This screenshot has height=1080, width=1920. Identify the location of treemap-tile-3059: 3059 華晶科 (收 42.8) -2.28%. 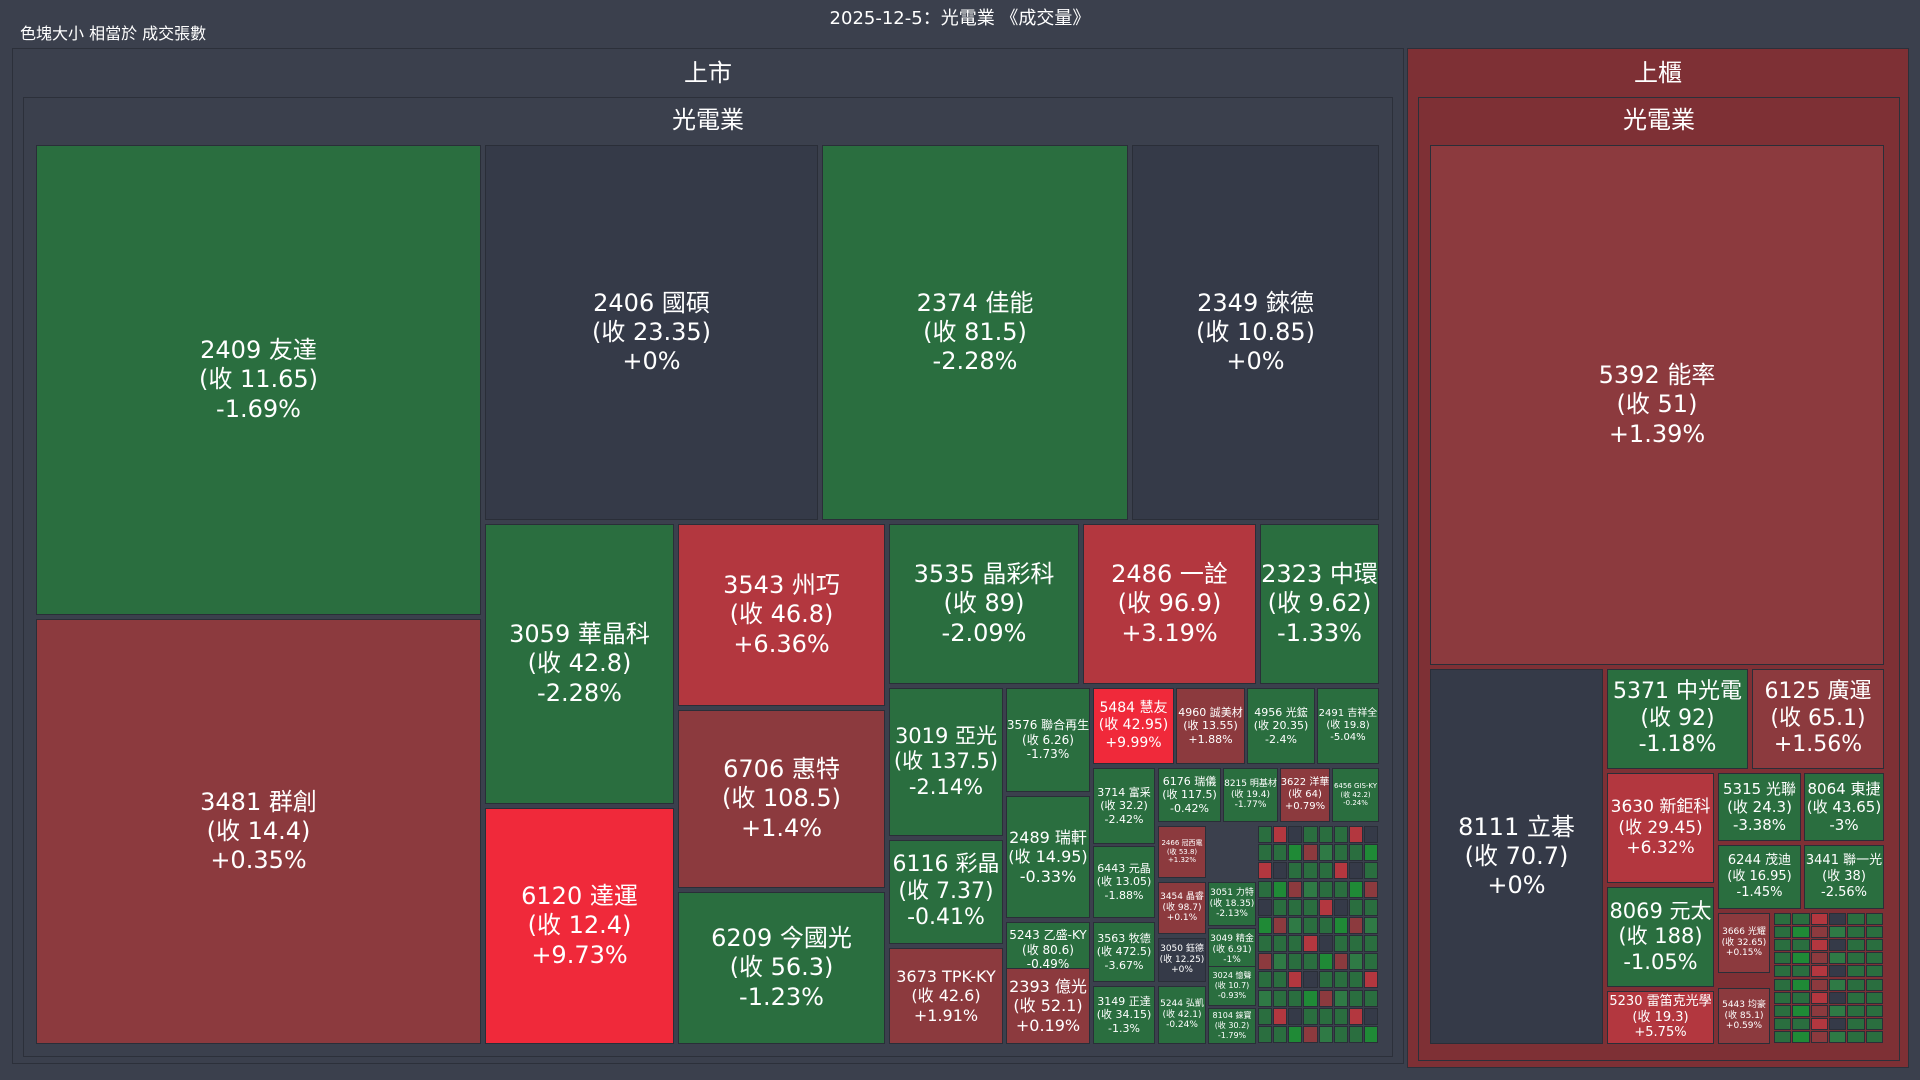
(579, 664).